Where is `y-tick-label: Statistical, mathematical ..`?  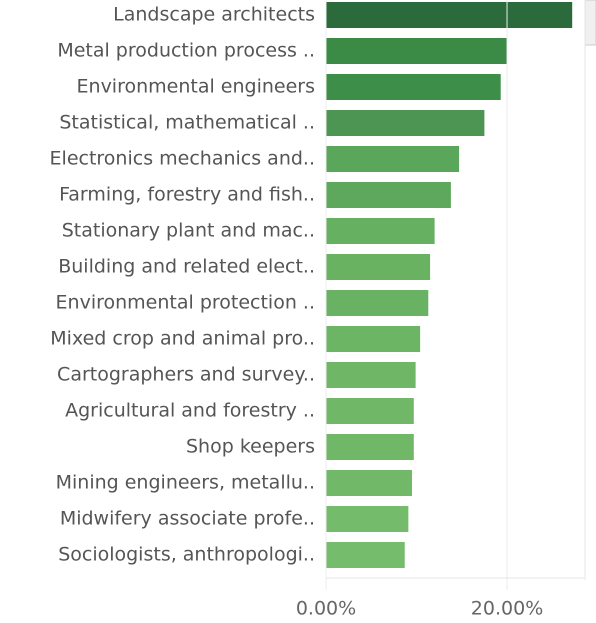
y-tick-label: Statistical, mathematical .. is located at coordinates (187, 123).